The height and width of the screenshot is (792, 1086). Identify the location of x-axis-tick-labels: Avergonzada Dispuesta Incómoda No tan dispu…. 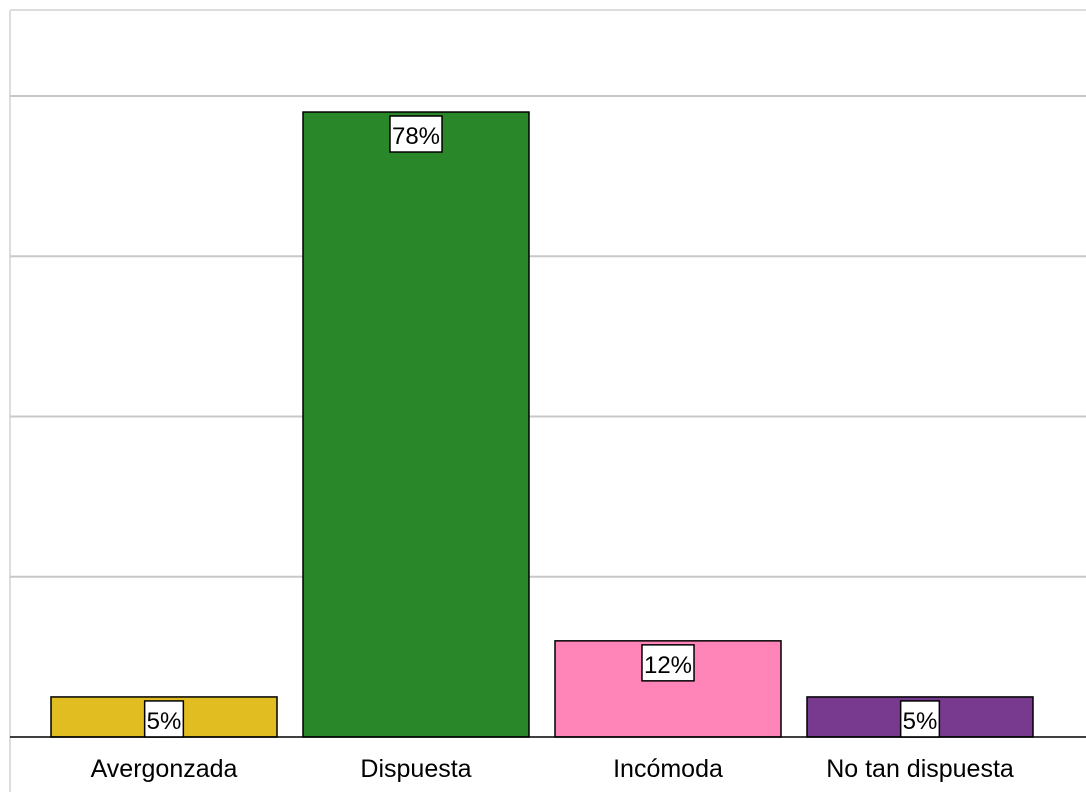
(552, 769).